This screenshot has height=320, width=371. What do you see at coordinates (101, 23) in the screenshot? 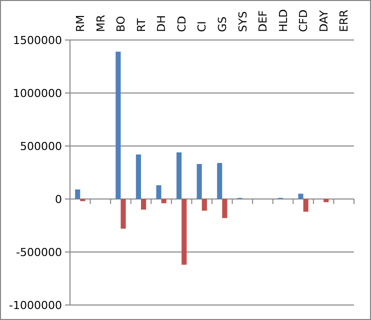
I see `x-tick-label: MR` at bounding box center [101, 23].